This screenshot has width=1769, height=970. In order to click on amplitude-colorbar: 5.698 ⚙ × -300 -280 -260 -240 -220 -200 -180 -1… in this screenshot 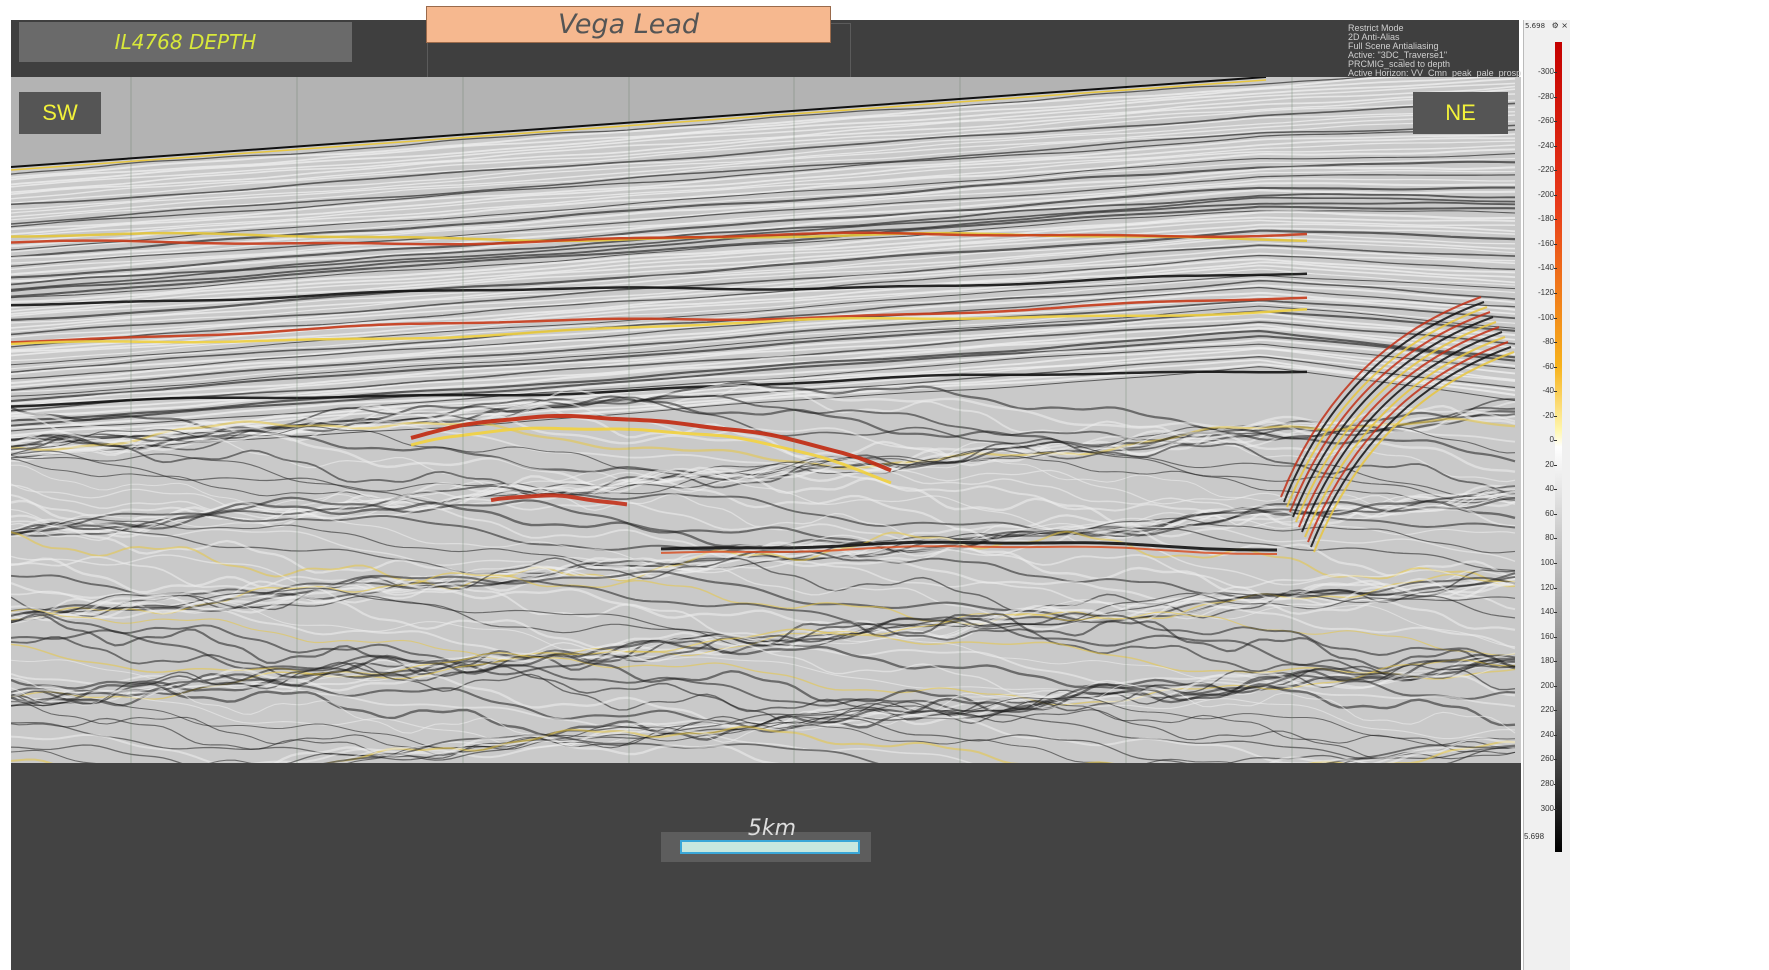, I will do `click(1546, 495)`.